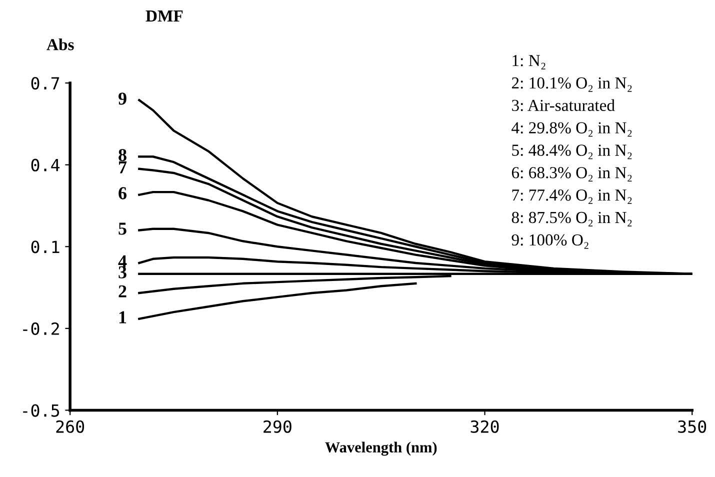 Image resolution: width=715 pixels, height=477 pixels. Describe the element at coordinates (550, 241) in the screenshot. I see `annotation: 9: 100% O₂` at that location.